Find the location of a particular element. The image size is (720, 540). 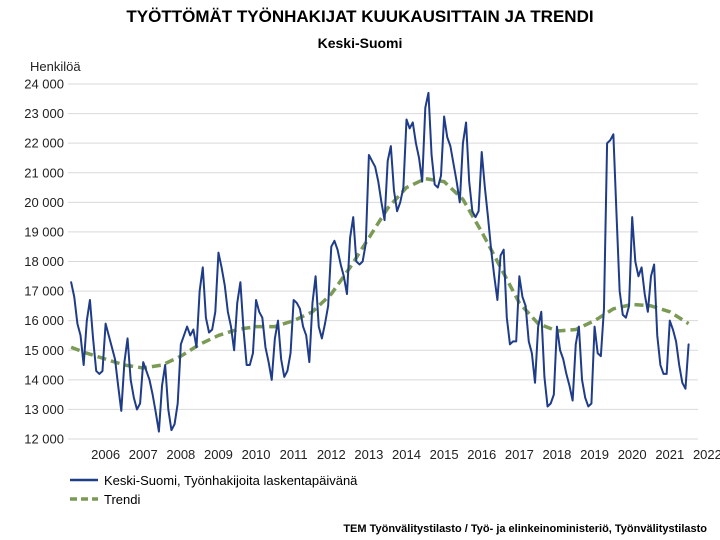

y-tick-label: 17 000 is located at coordinates (44, 291).